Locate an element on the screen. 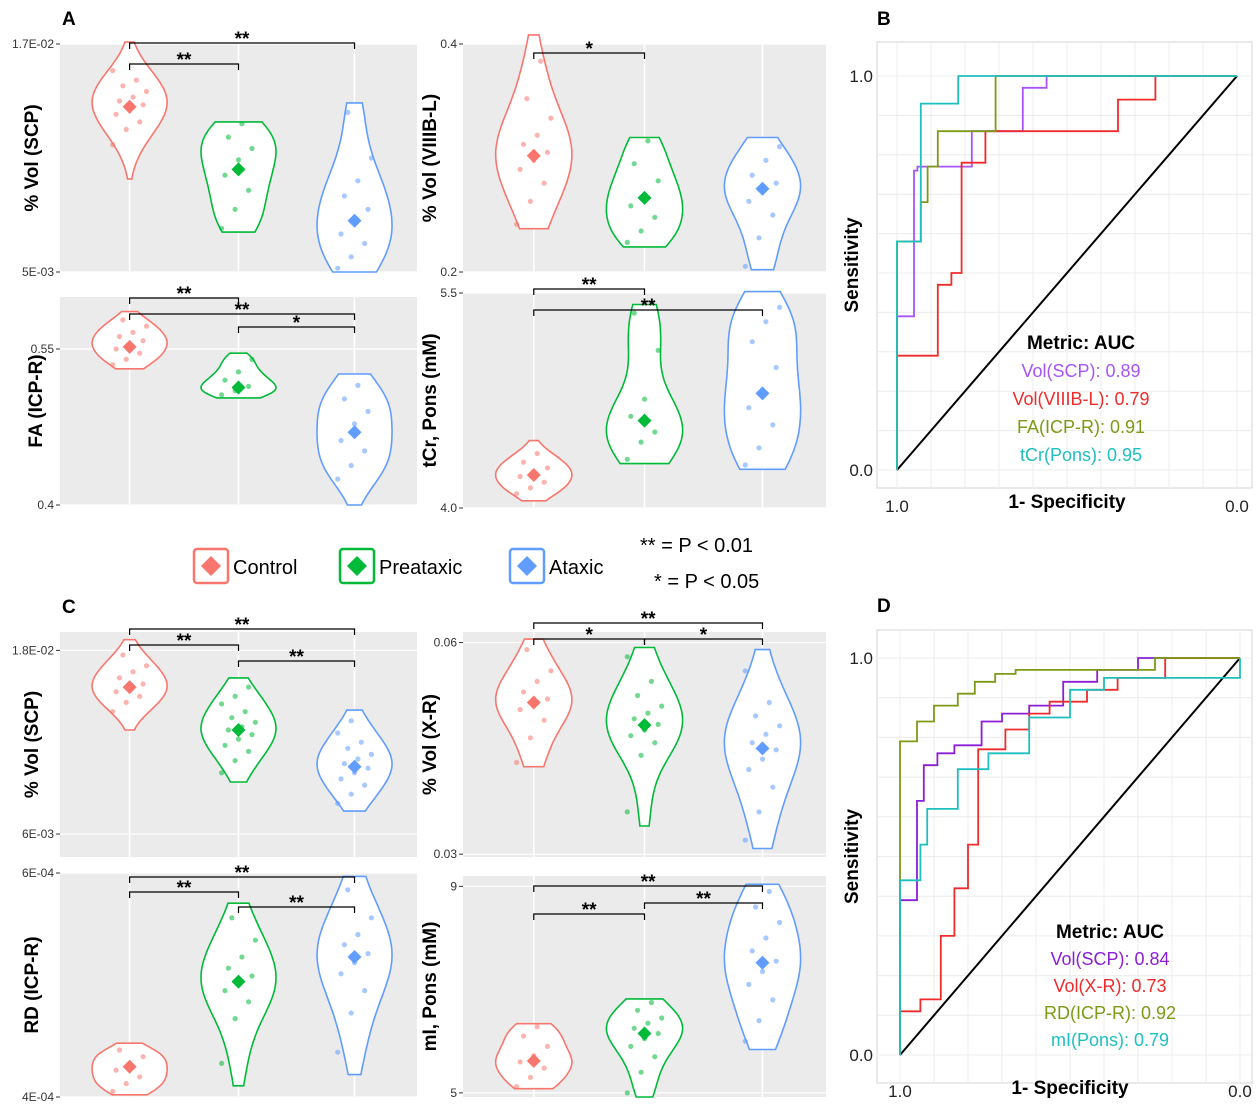 The image size is (1258, 1105). violin-chart-2: 0.4 0.2 % Vol (VIIIB-L) * is located at coordinates (623, 156).